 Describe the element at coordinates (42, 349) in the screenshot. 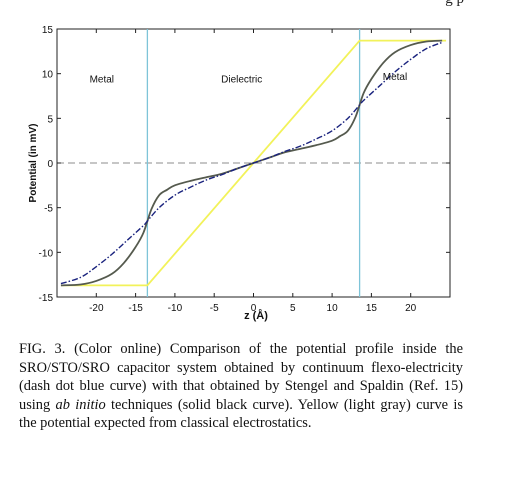

I see `caption-fig-label: FIG. 3.` at that location.